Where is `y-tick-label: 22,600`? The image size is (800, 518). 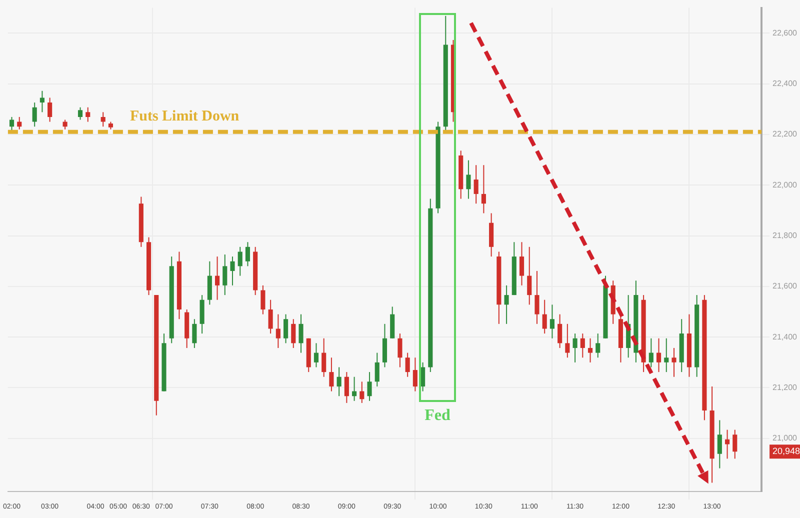
y-tick-label: 22,600 is located at coordinates (785, 33).